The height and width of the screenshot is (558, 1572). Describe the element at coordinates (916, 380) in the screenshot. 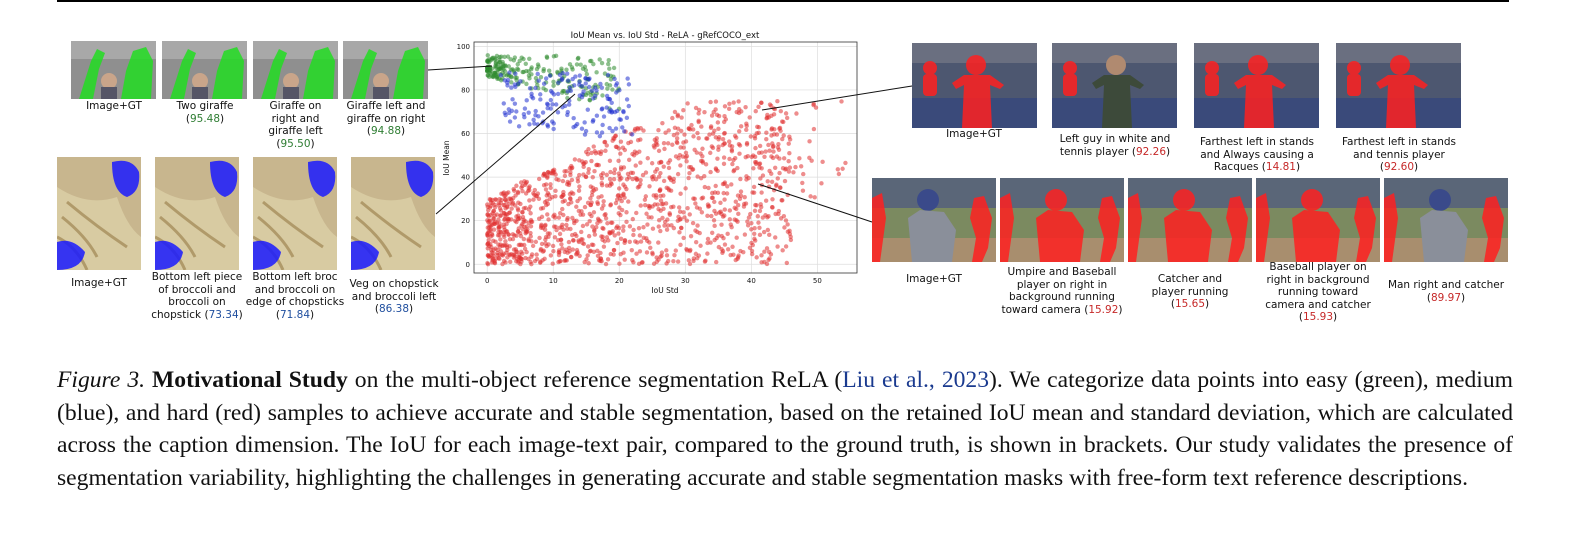

I see `citation-link: Liu et al., 2023` at that location.